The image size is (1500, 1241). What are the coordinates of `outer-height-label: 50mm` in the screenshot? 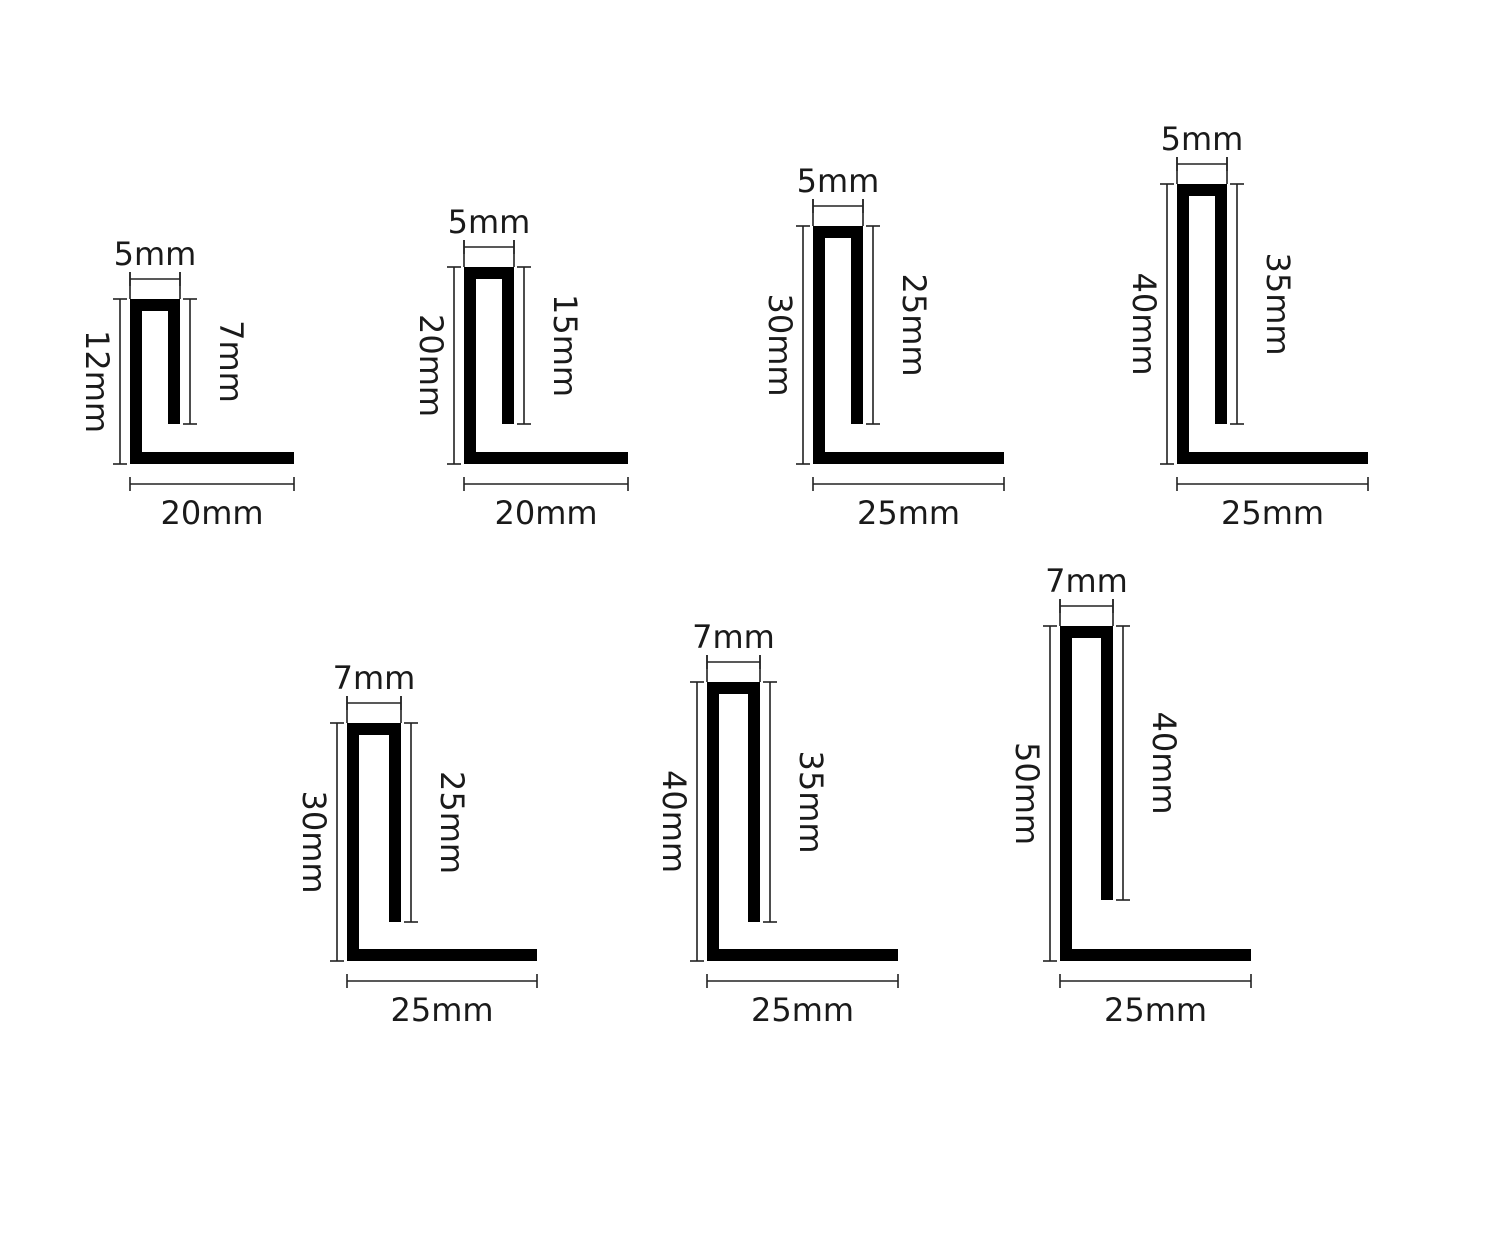 It's located at (1027, 793).